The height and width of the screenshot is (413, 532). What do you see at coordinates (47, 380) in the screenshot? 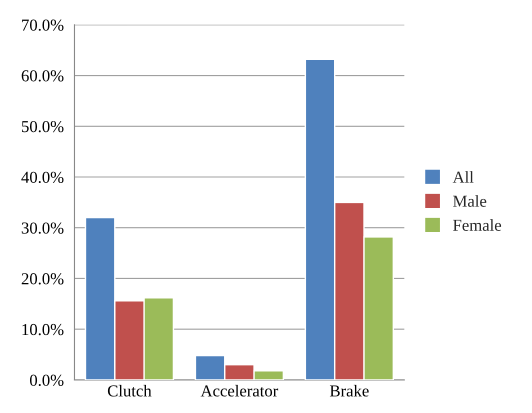
I see `y-tick-label: 0.0%` at bounding box center [47, 380].